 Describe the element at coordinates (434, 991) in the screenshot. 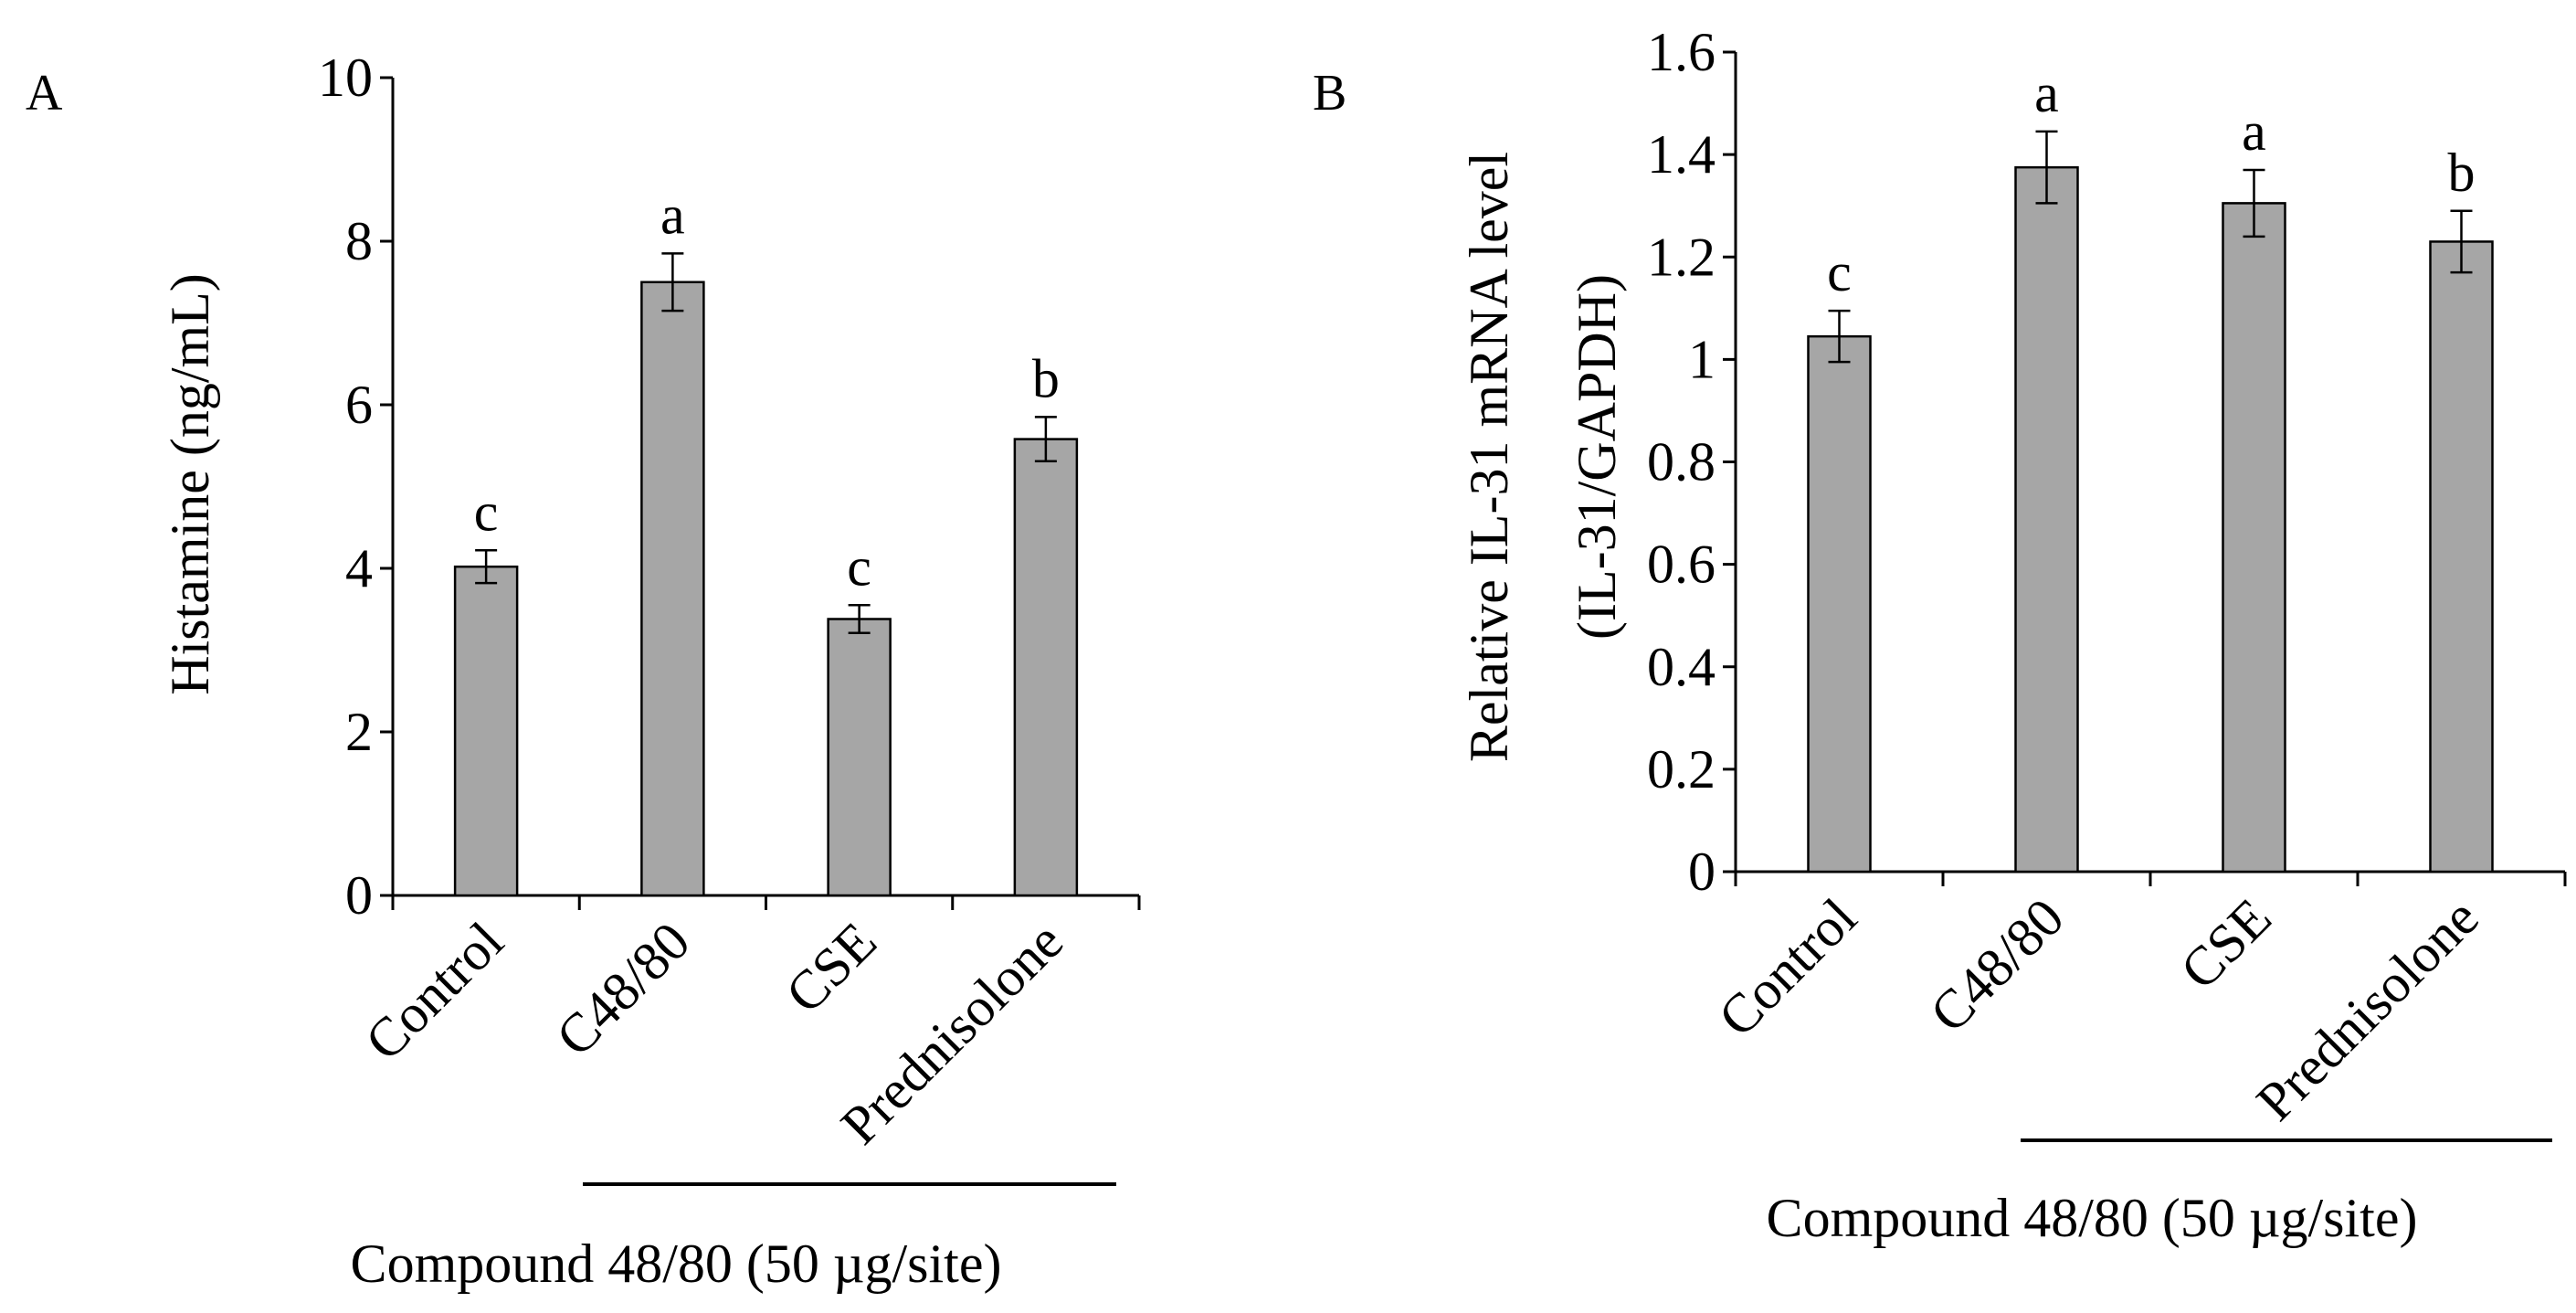

I see `panel-a-category-label: Control` at that location.